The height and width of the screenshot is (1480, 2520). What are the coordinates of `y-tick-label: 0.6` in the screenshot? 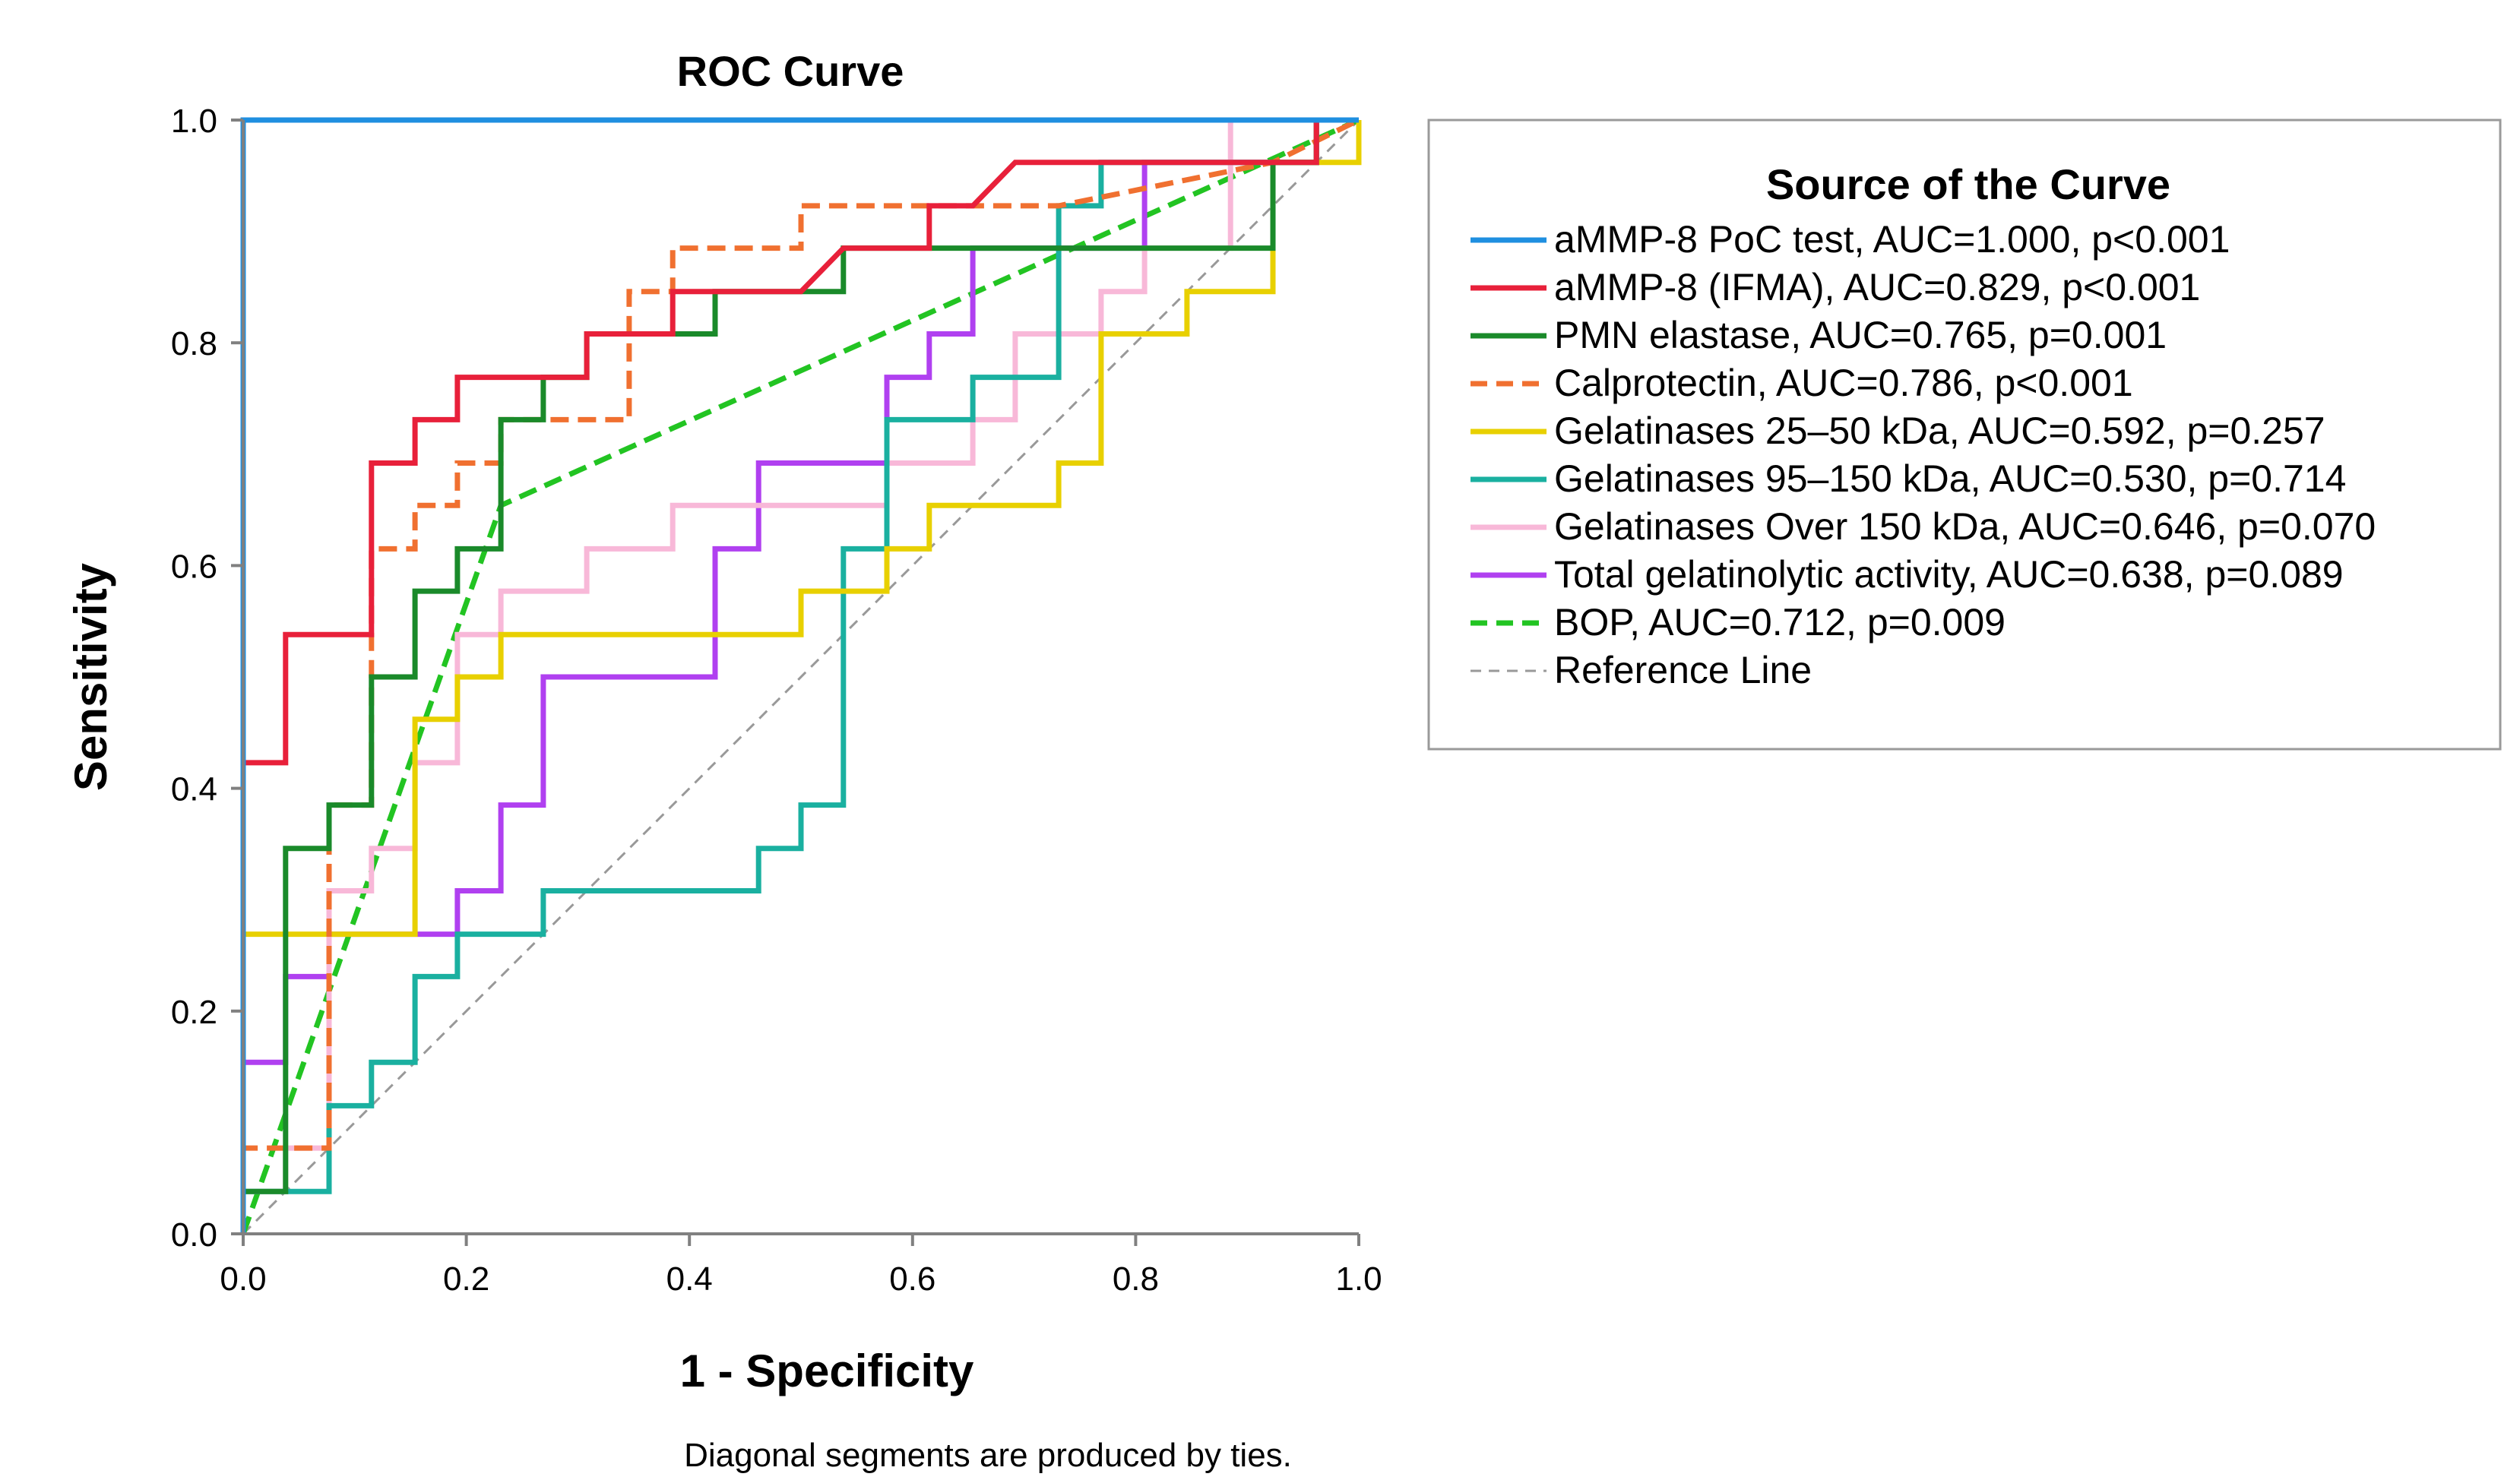 It's located at (194, 567).